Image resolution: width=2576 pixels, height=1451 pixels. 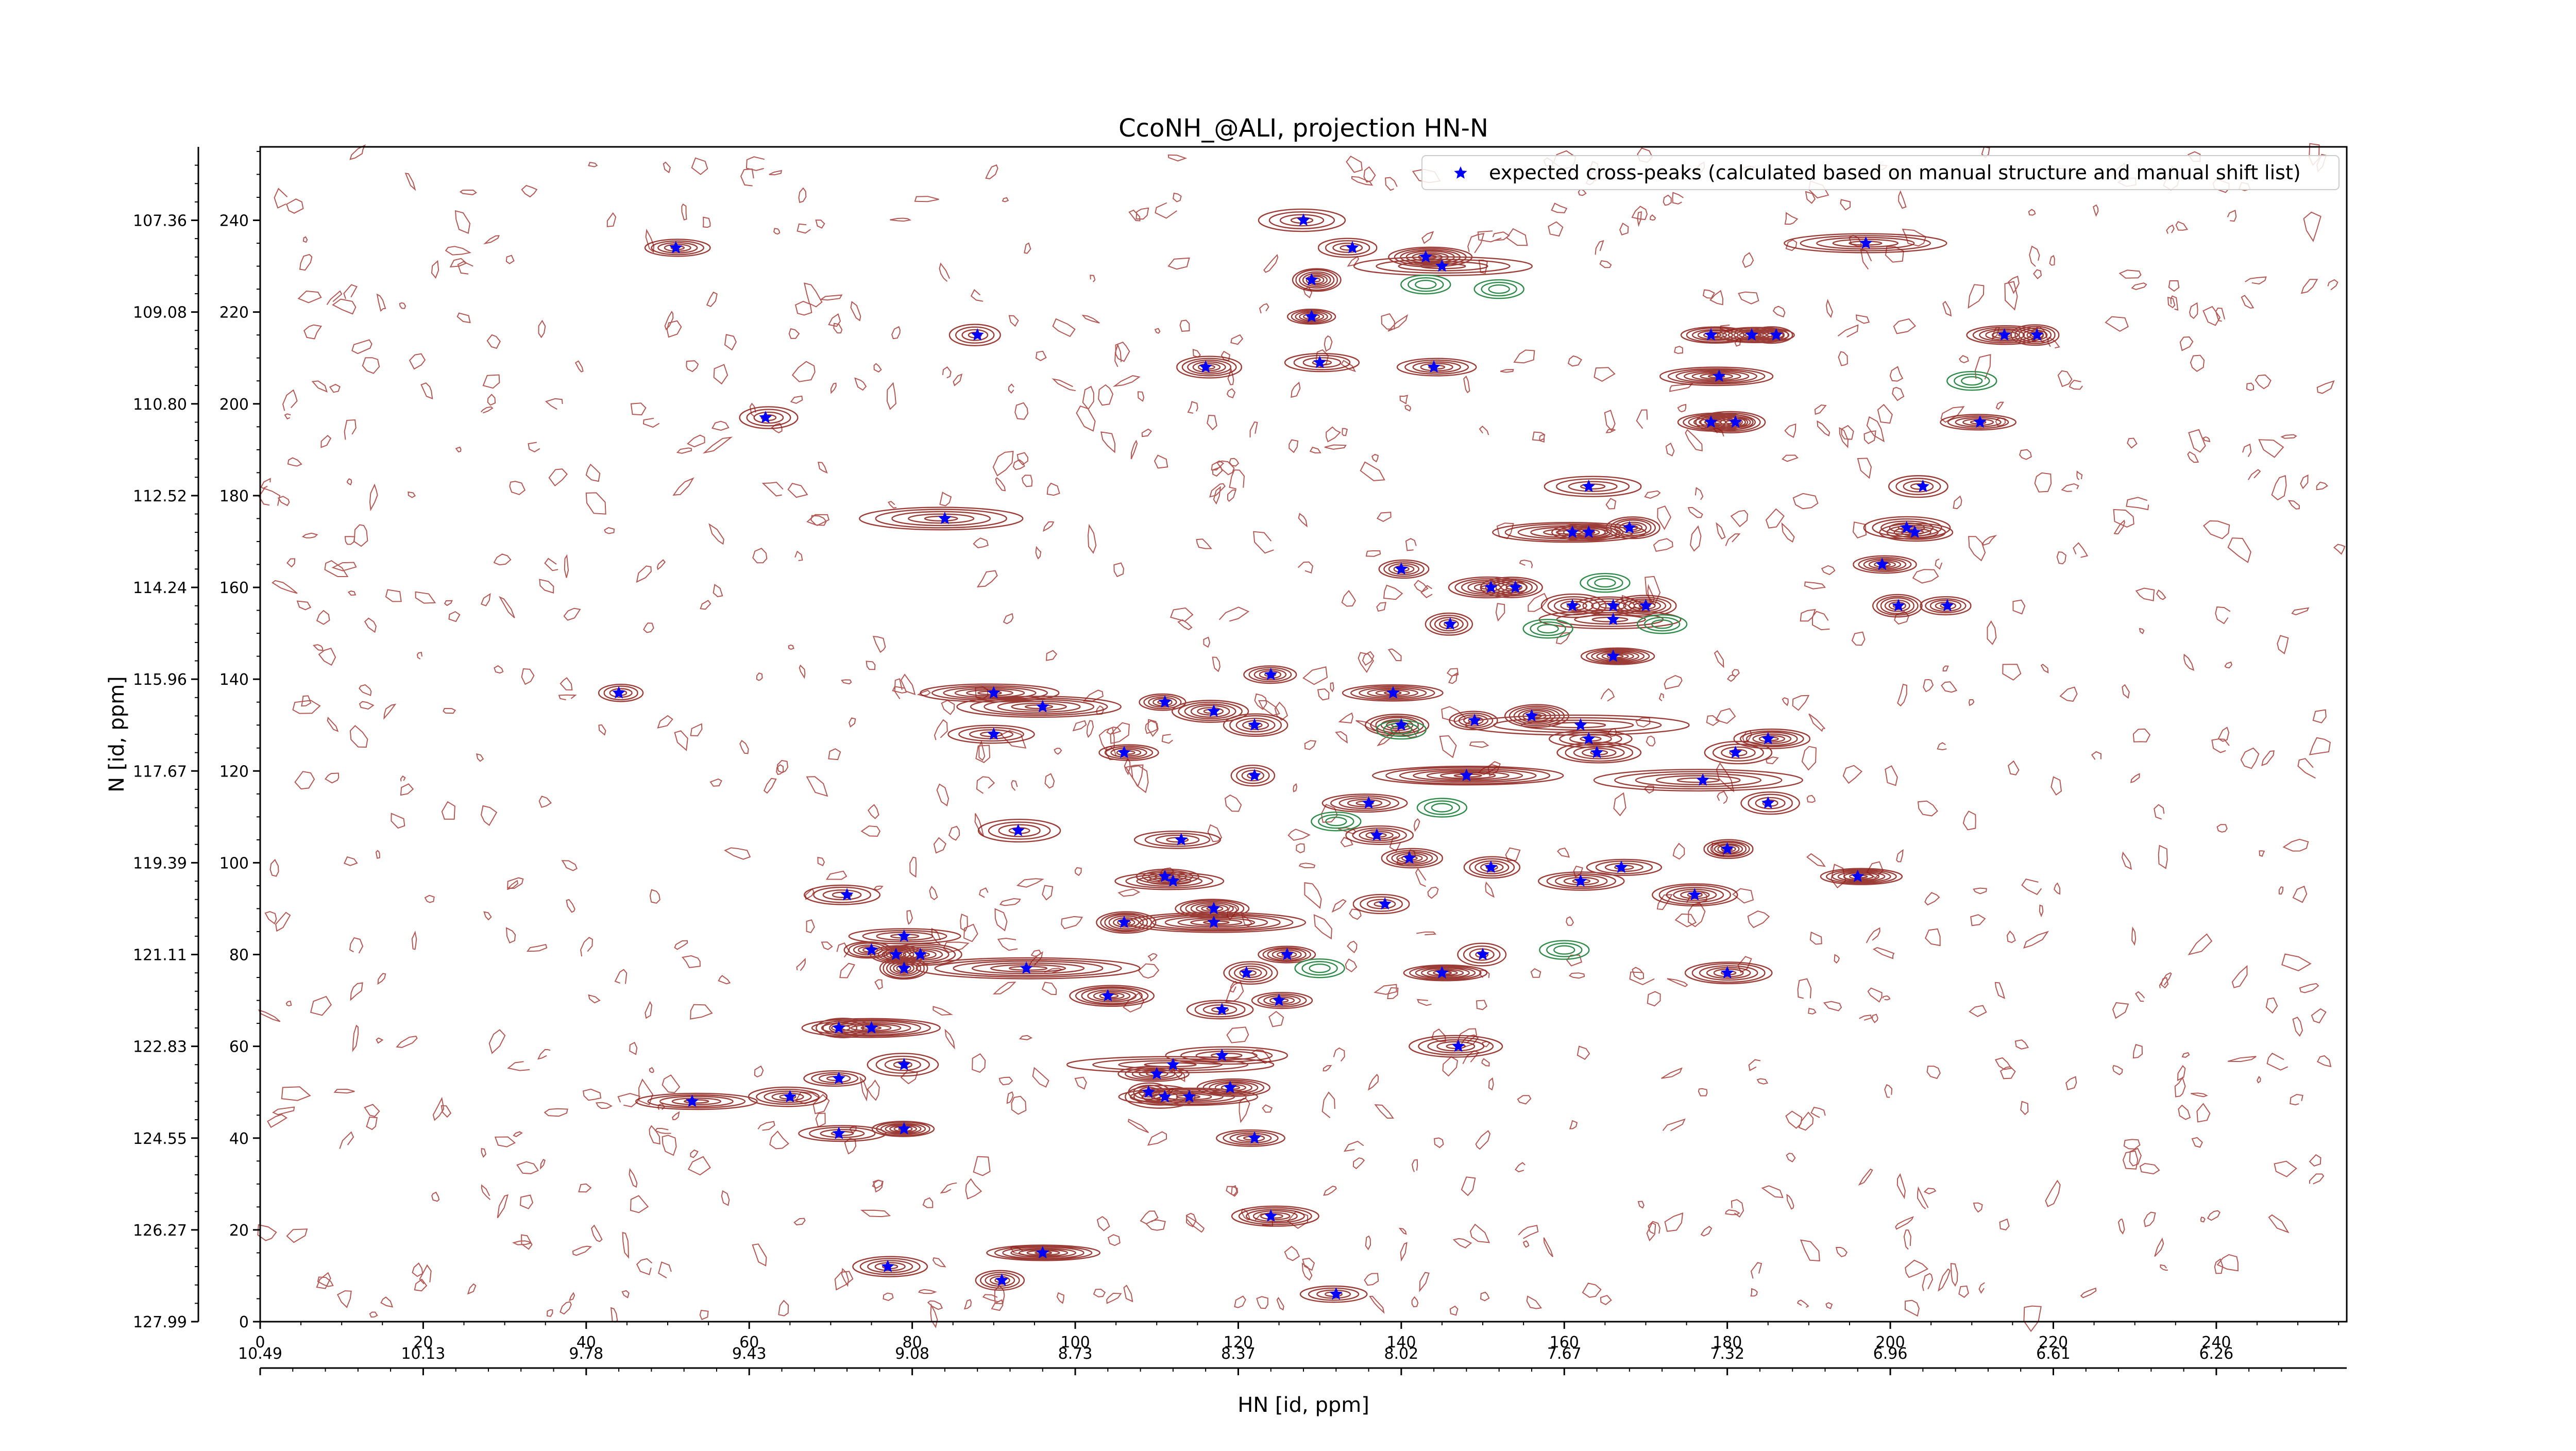 I want to click on x-ppm-tick-label: 6.96, so click(x=1890, y=1354).